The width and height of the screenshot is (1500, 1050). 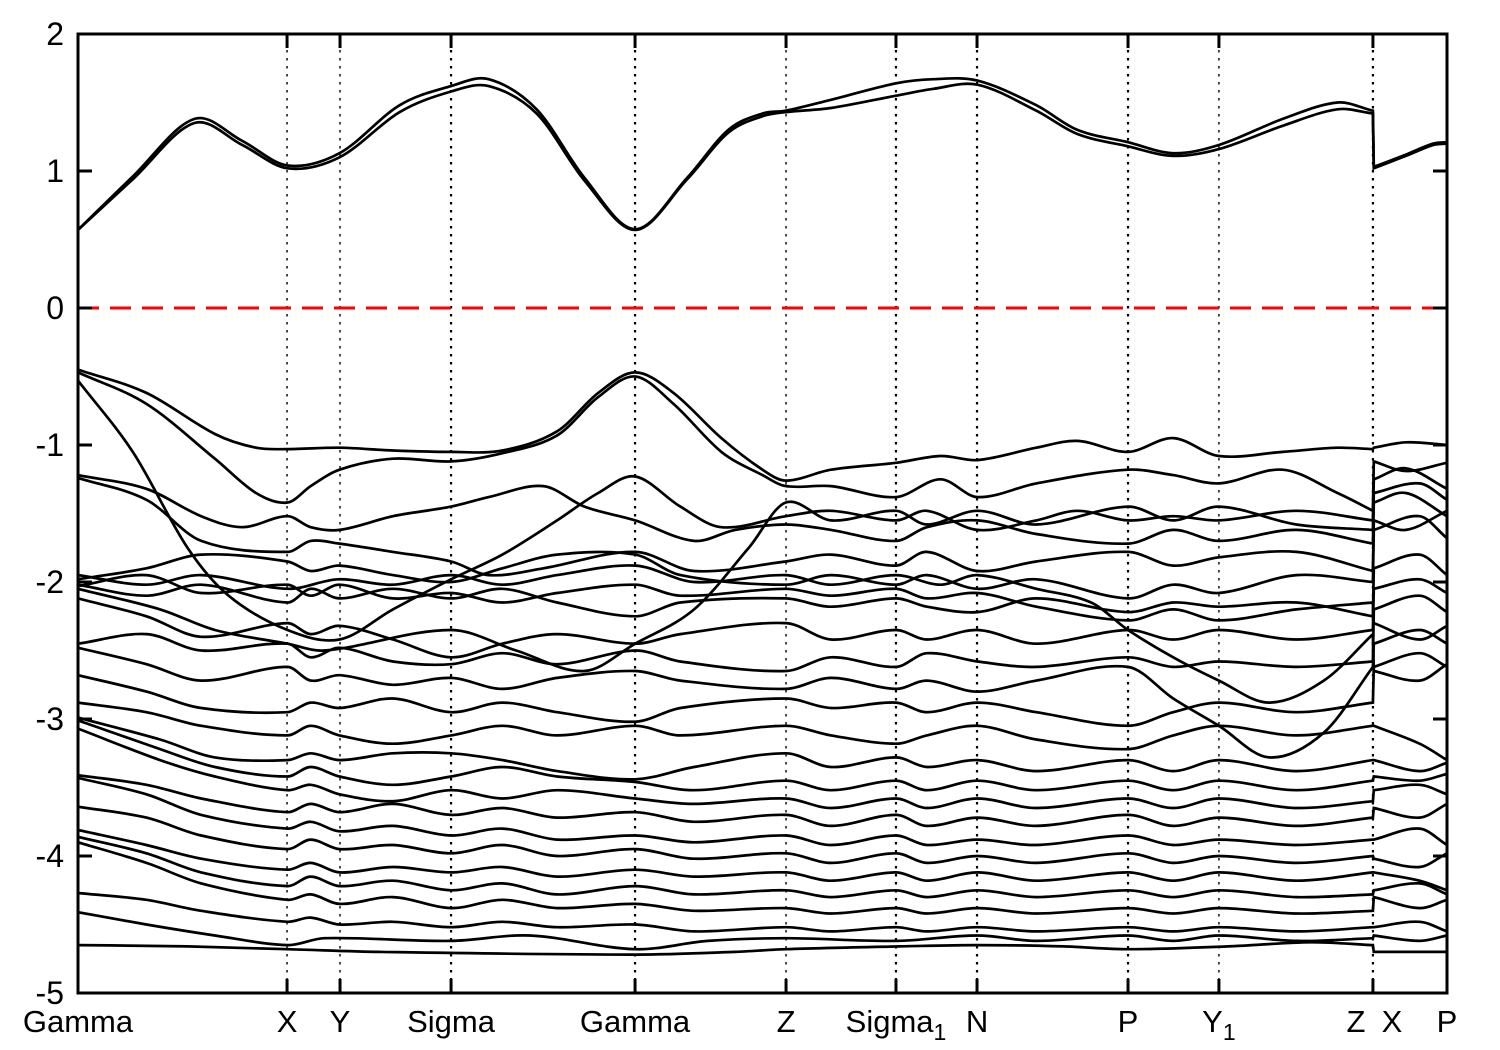 What do you see at coordinates (55, 308) in the screenshot?
I see `y-tick-label: 0` at bounding box center [55, 308].